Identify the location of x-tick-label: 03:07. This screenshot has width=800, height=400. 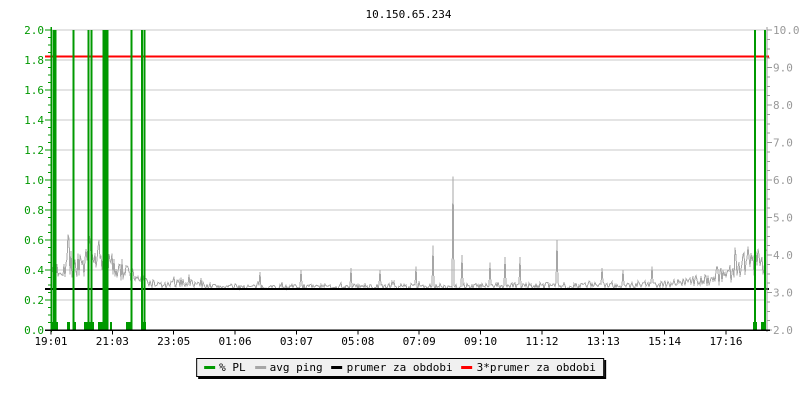
(296, 341).